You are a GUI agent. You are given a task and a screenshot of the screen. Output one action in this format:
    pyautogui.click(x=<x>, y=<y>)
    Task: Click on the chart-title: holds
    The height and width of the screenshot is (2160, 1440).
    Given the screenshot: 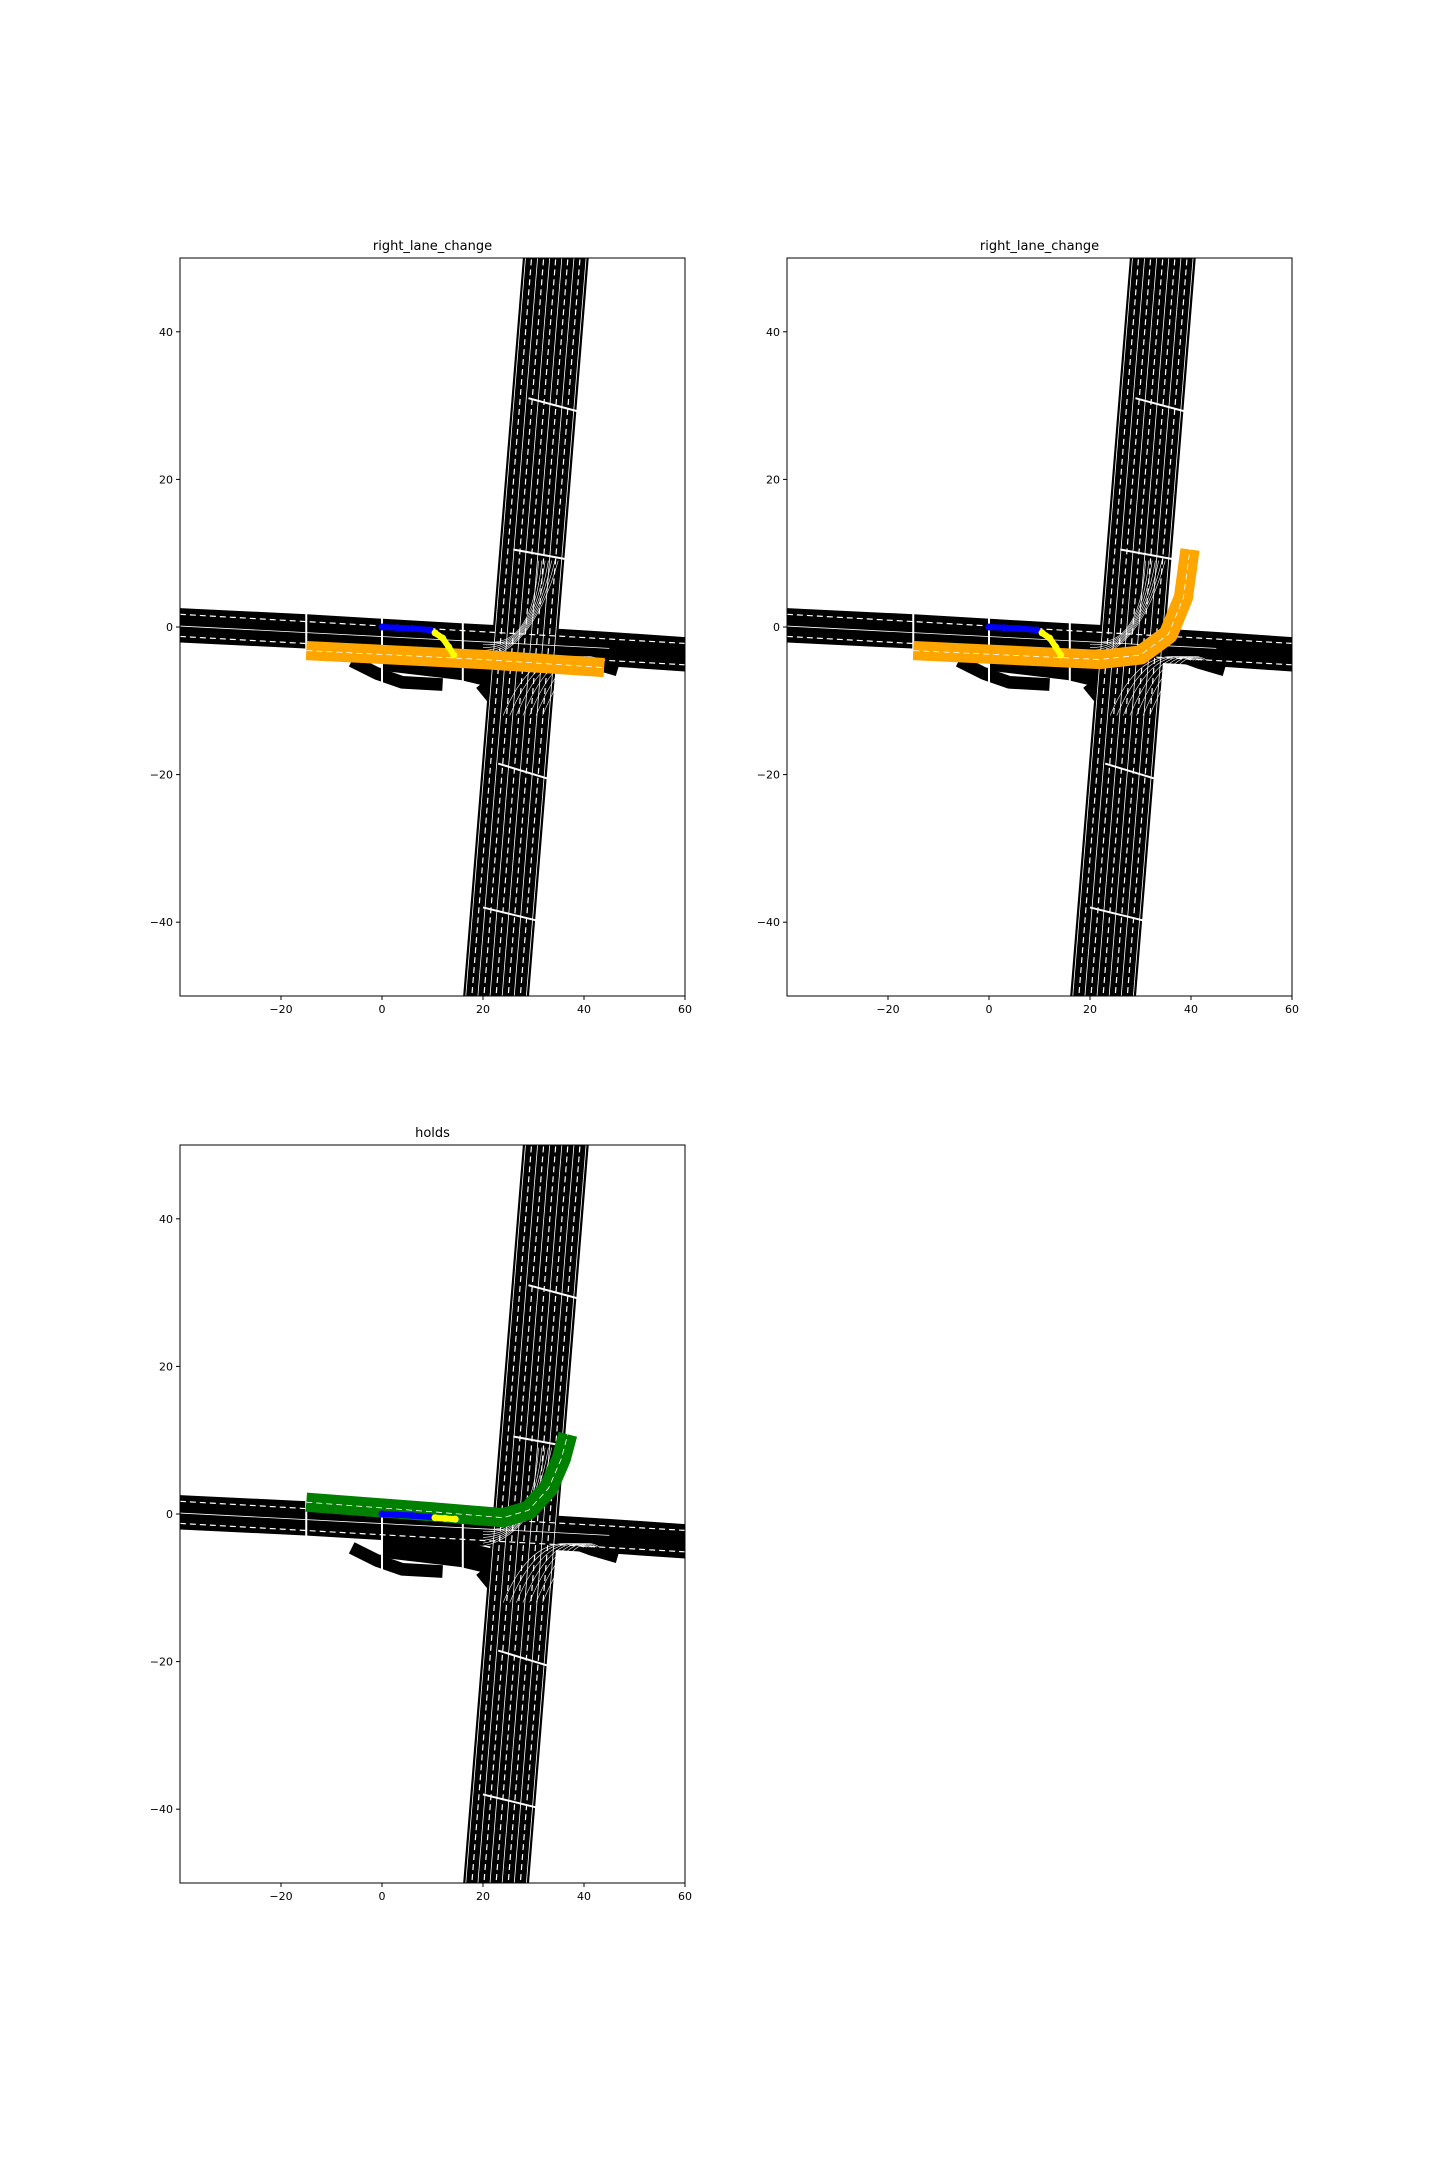 What is the action you would take?
    pyautogui.click(x=432, y=1133)
    